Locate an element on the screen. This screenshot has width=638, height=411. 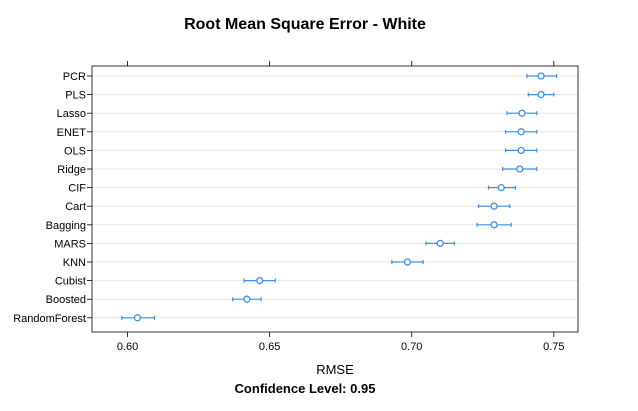
y-tick-label: Cubist is located at coordinates (70, 282).